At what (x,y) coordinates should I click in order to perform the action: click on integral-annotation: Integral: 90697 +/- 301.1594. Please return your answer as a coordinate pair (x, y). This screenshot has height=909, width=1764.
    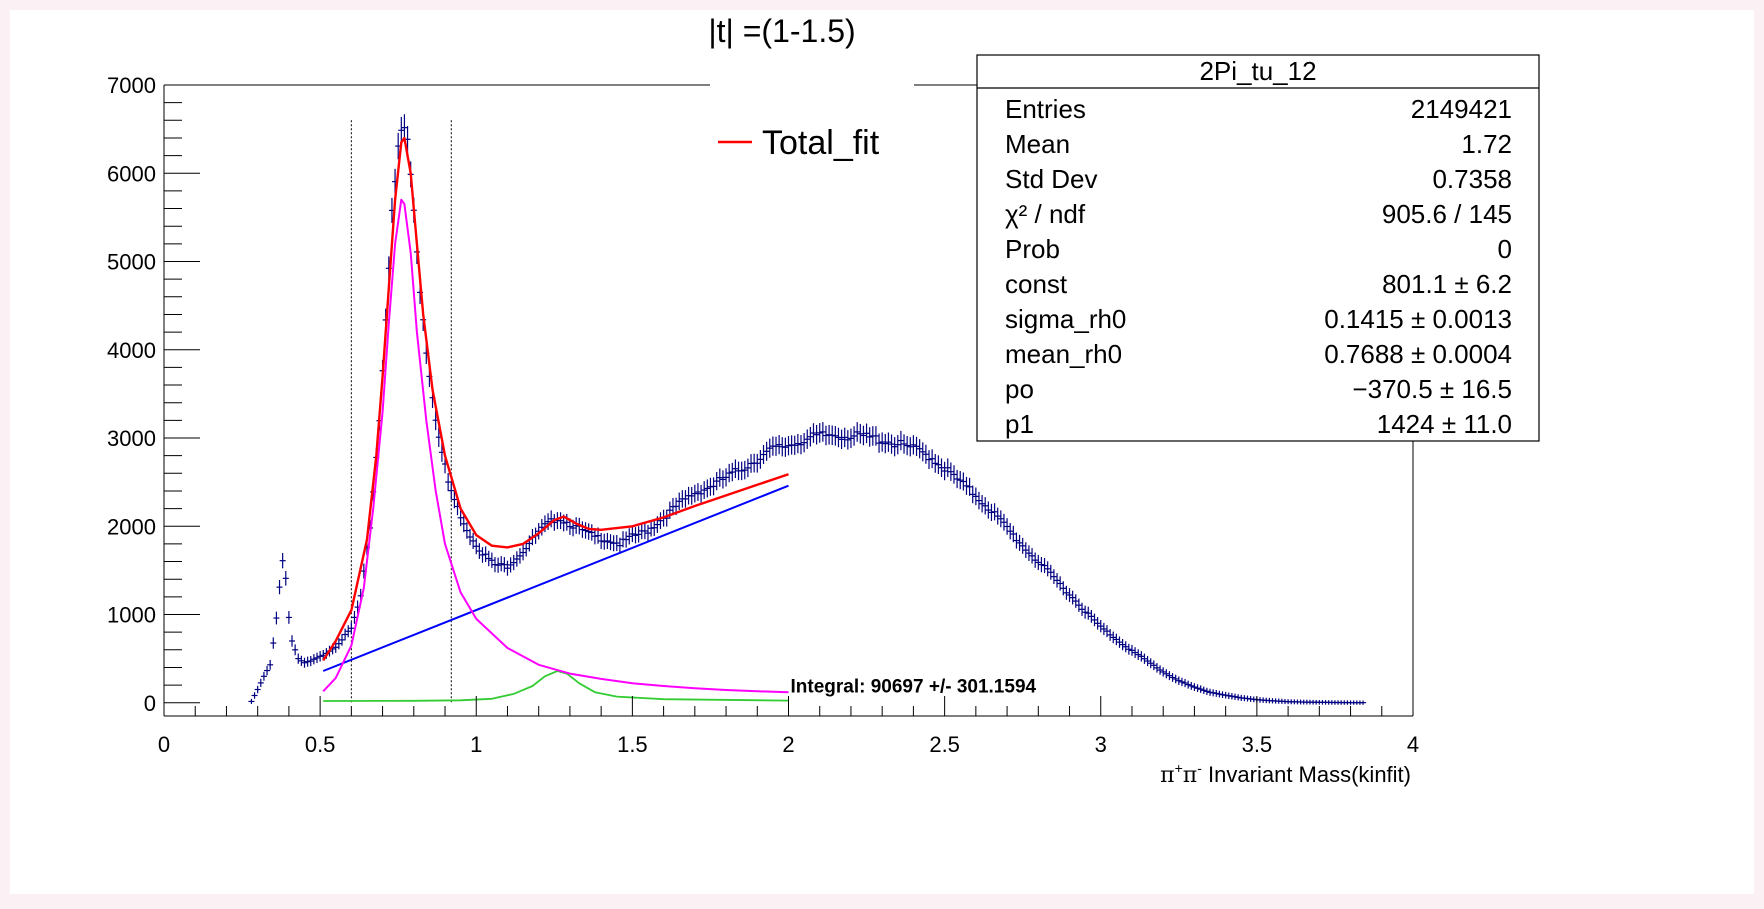
    Looking at the image, I should click on (914, 686).